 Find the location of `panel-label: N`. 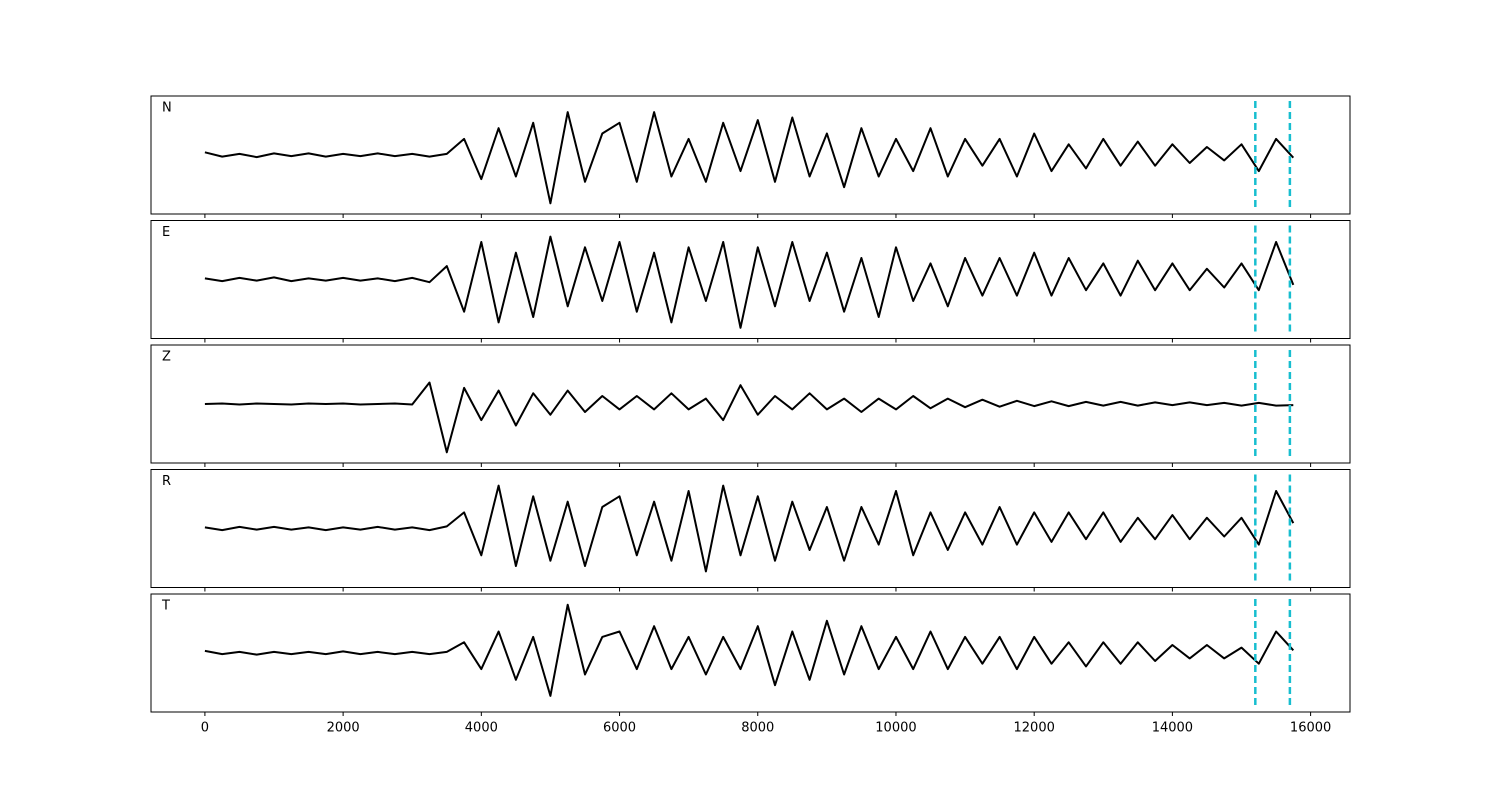

panel-label: N is located at coordinates (167, 108).